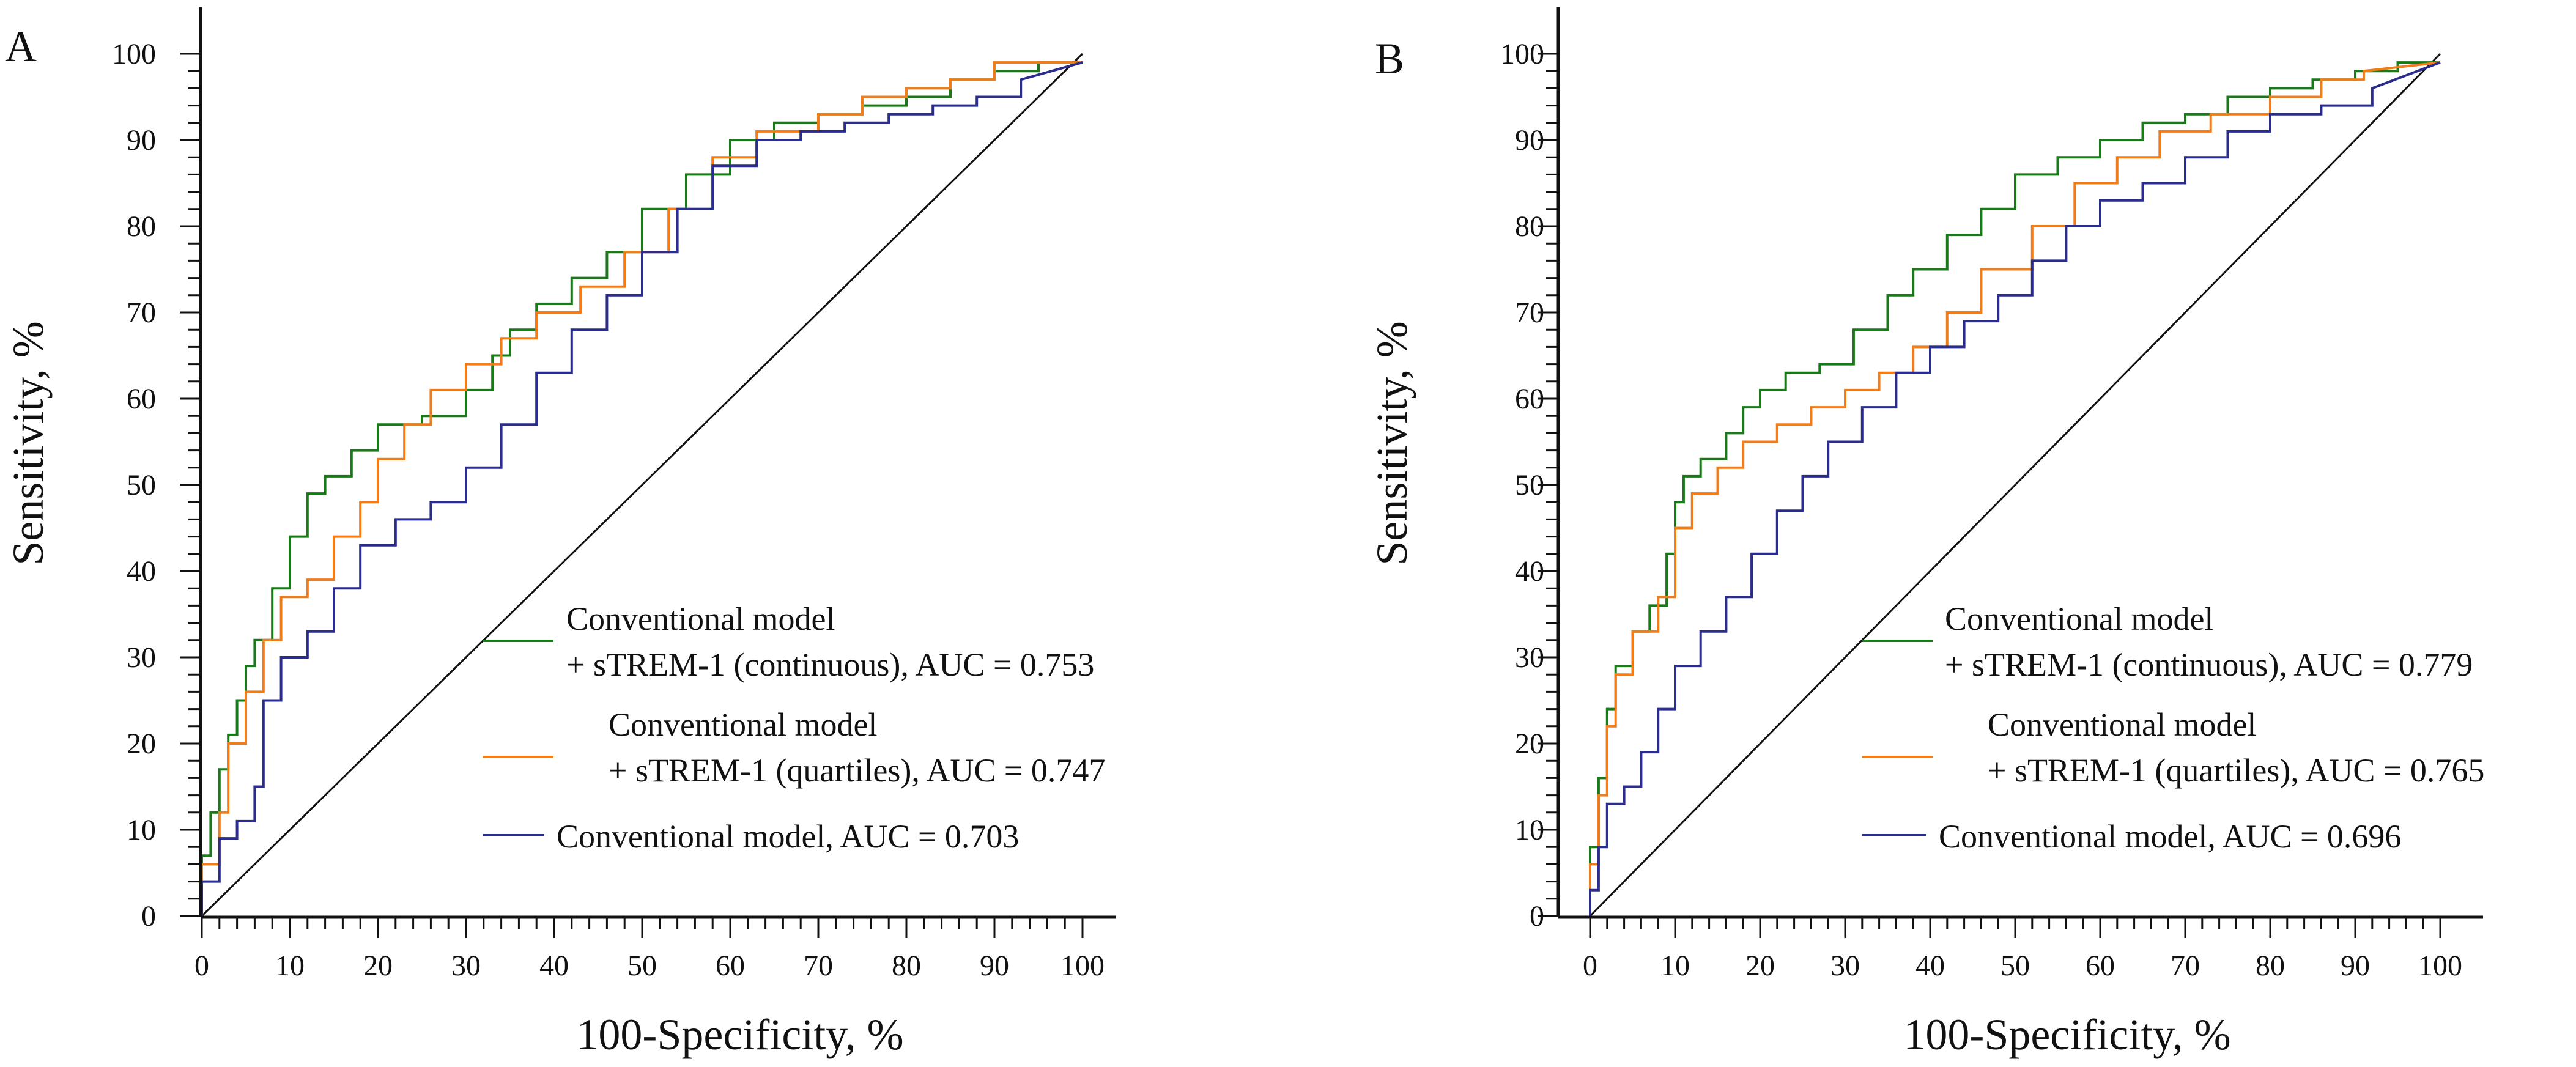  What do you see at coordinates (21, 46) in the screenshot?
I see `panel-letter-a: A` at bounding box center [21, 46].